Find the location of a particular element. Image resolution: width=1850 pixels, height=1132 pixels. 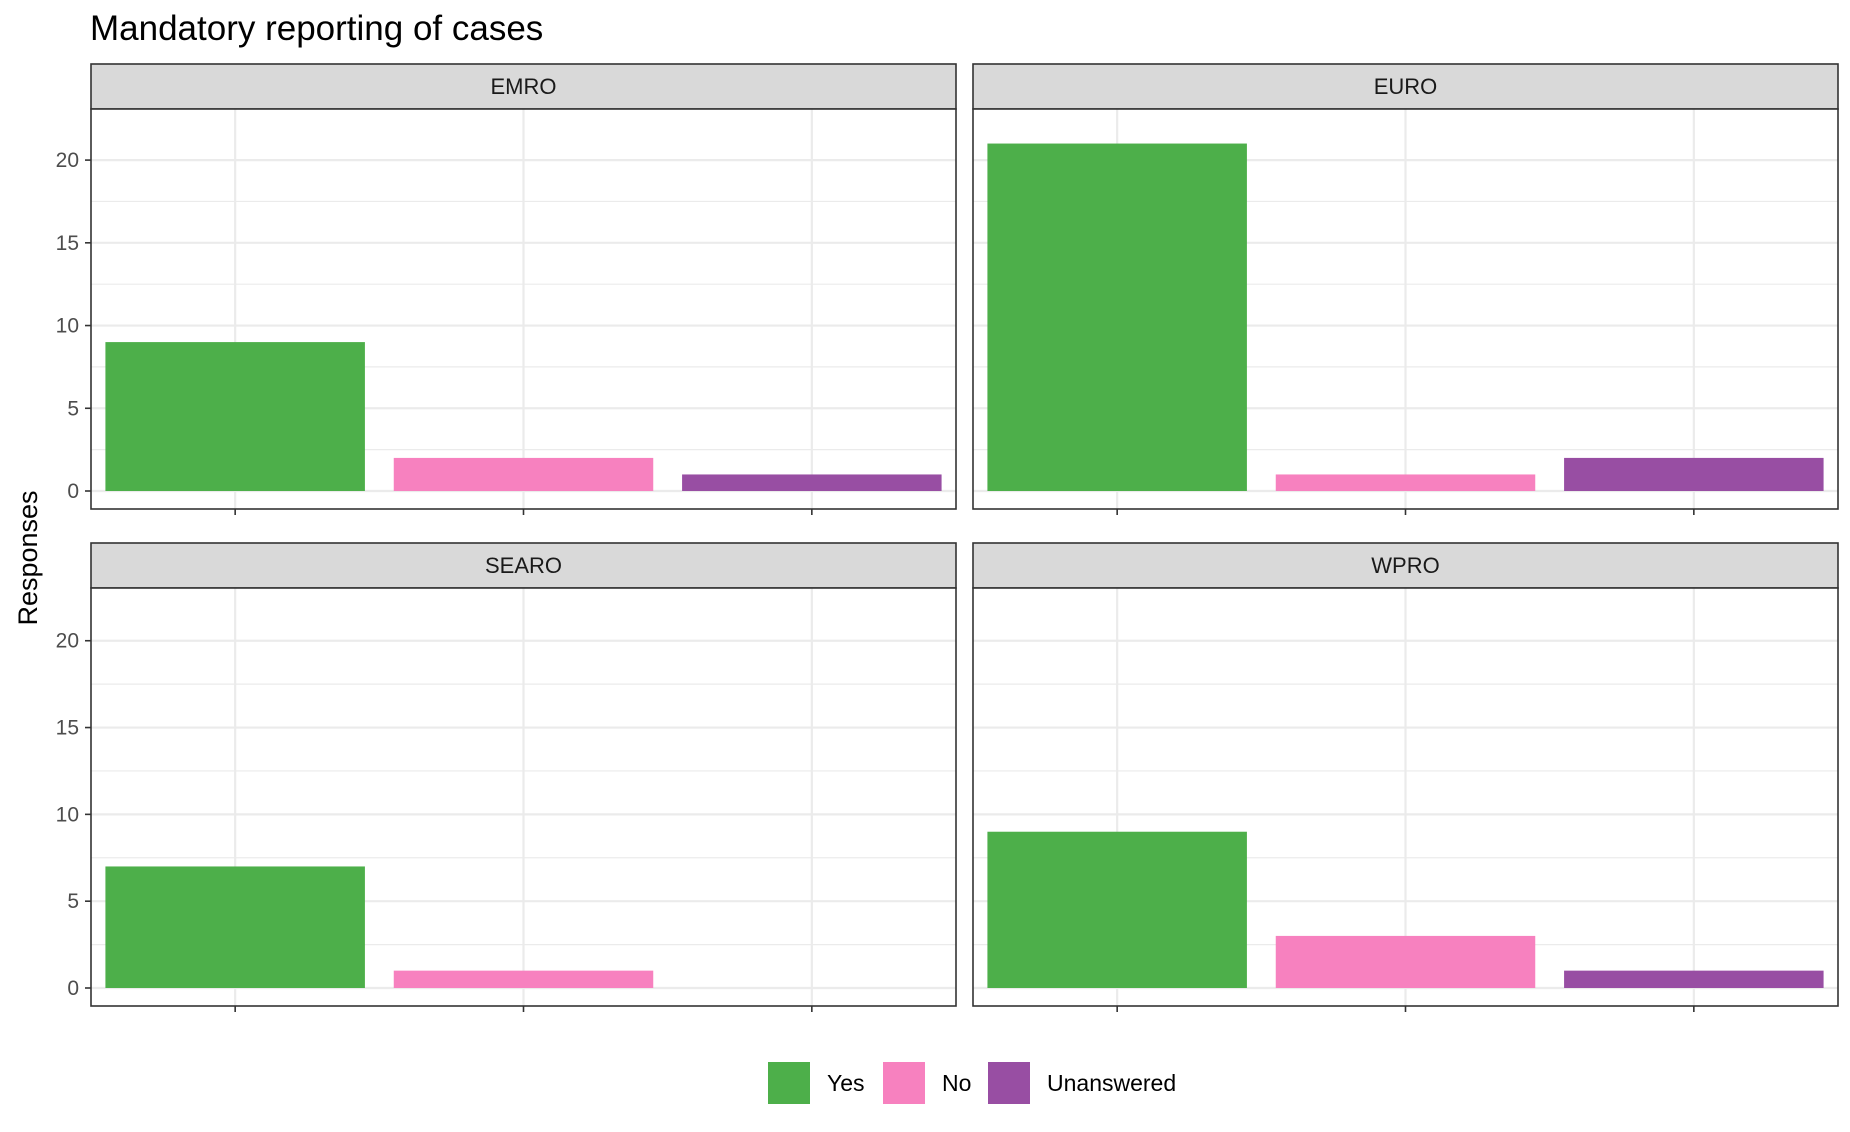

bar-euro-no is located at coordinates (1405, 482).